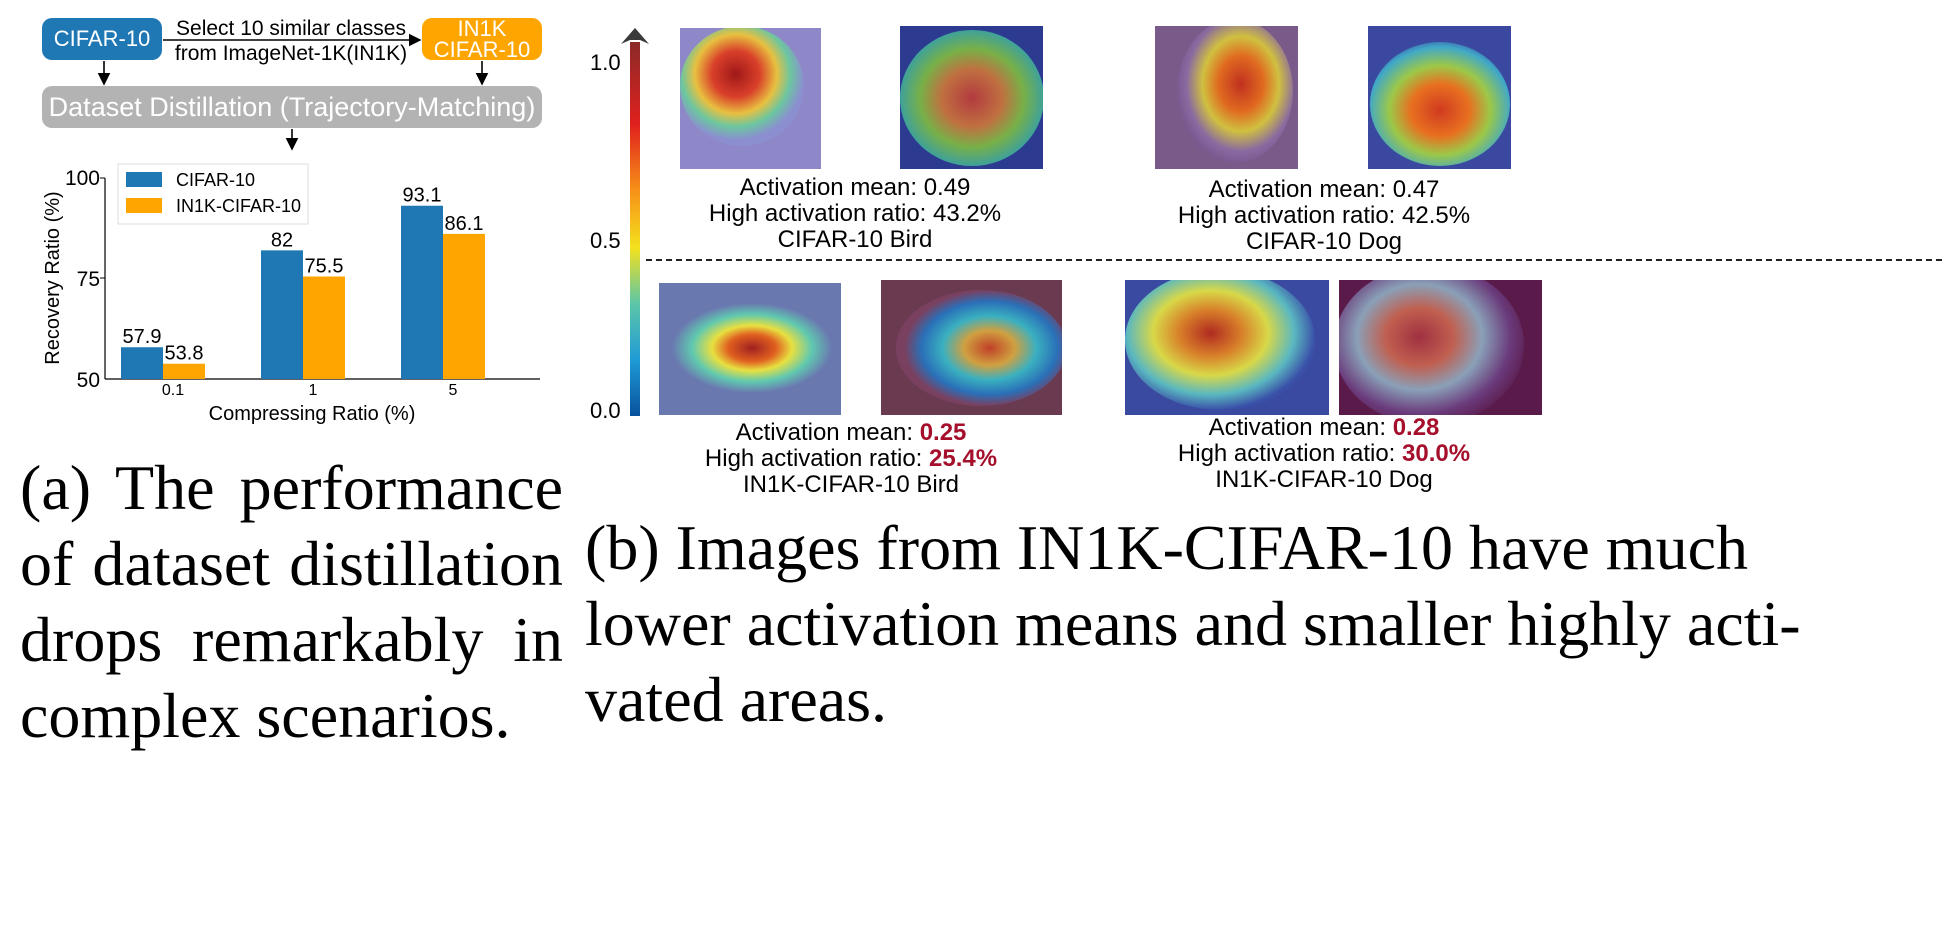 The width and height of the screenshot is (1948, 940). What do you see at coordinates (53, 277) in the screenshot?
I see `y-axis-label: Recovery Ratio (%)` at bounding box center [53, 277].